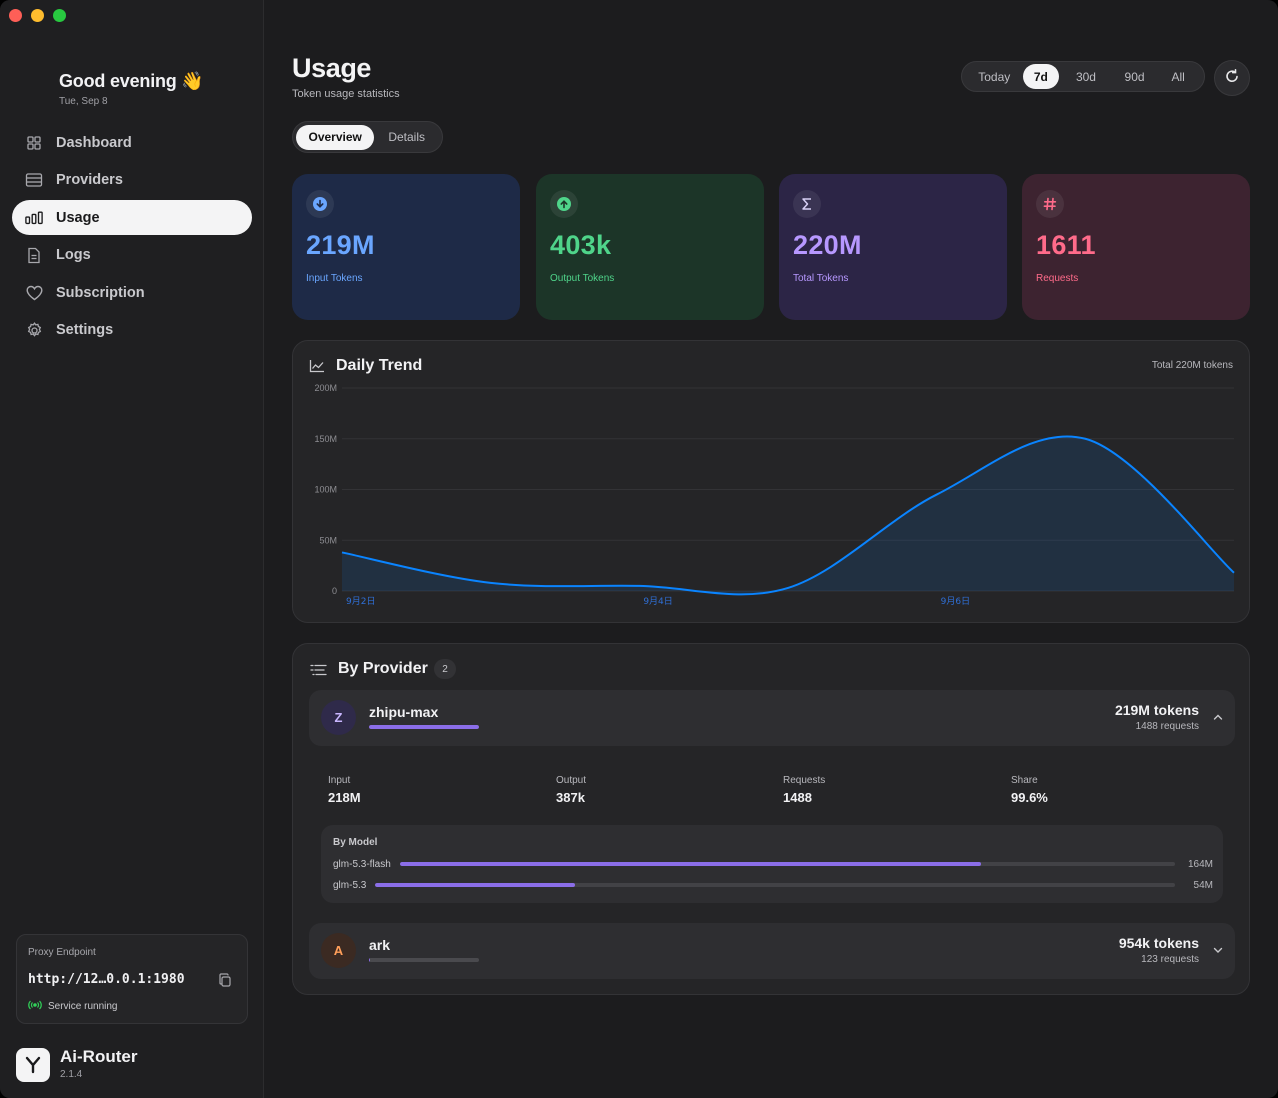  Describe the element at coordinates (34, 293) in the screenshot. I see `heart-icon` at that location.